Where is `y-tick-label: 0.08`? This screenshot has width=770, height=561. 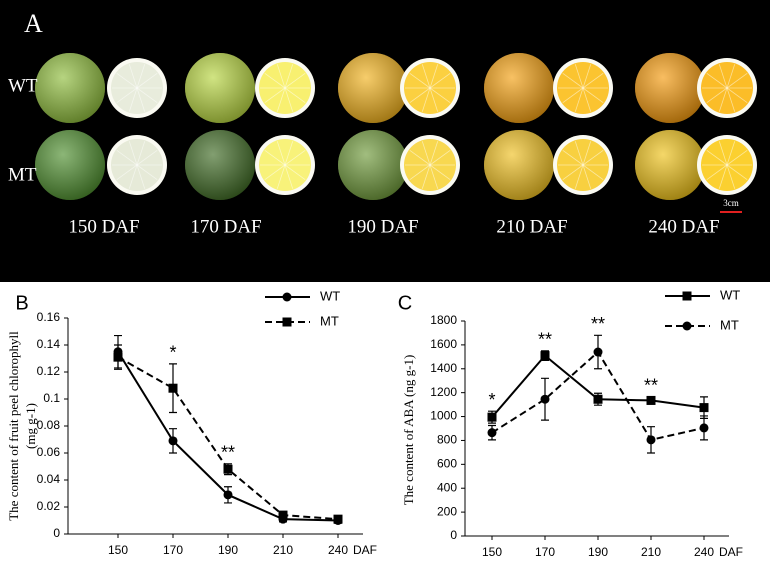
y-tick-label: 0.08 is located at coordinates (49, 425).